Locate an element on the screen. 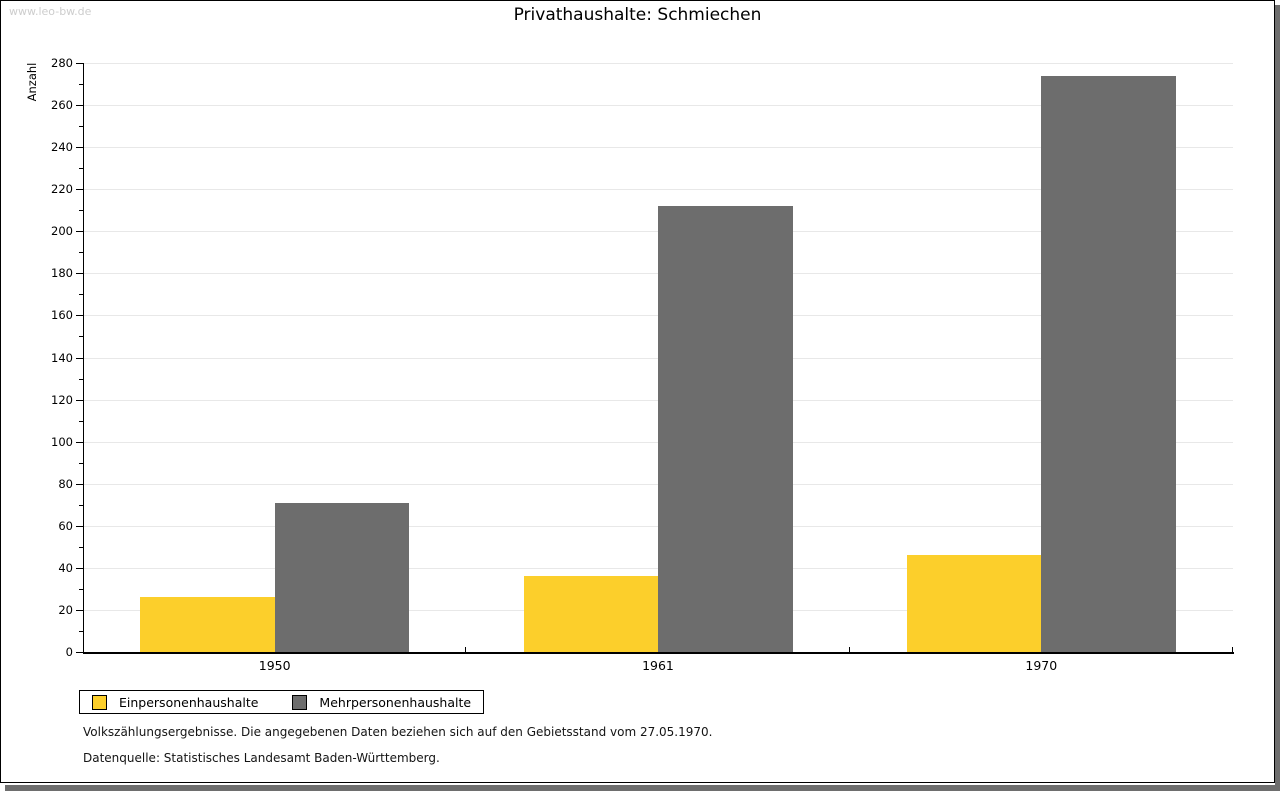  y-tick-label: 80 is located at coordinates (65, 483).